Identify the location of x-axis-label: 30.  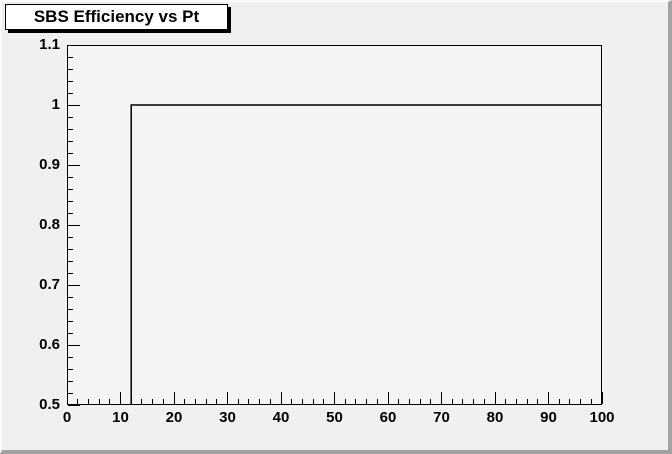
(227, 417).